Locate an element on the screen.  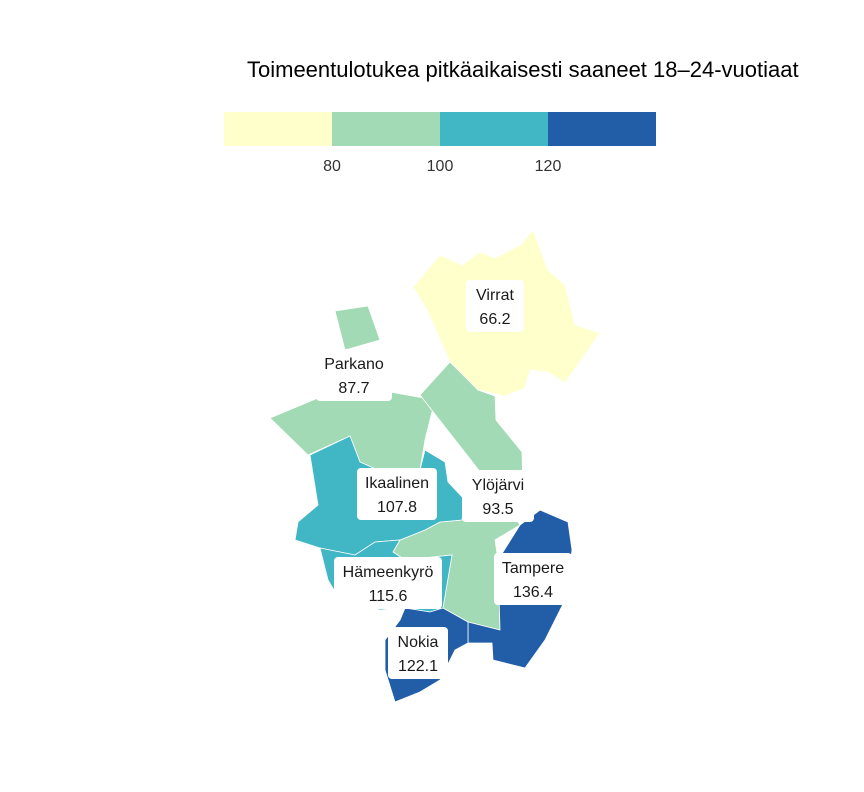
legend-tick-label: 80 is located at coordinates (332, 166).